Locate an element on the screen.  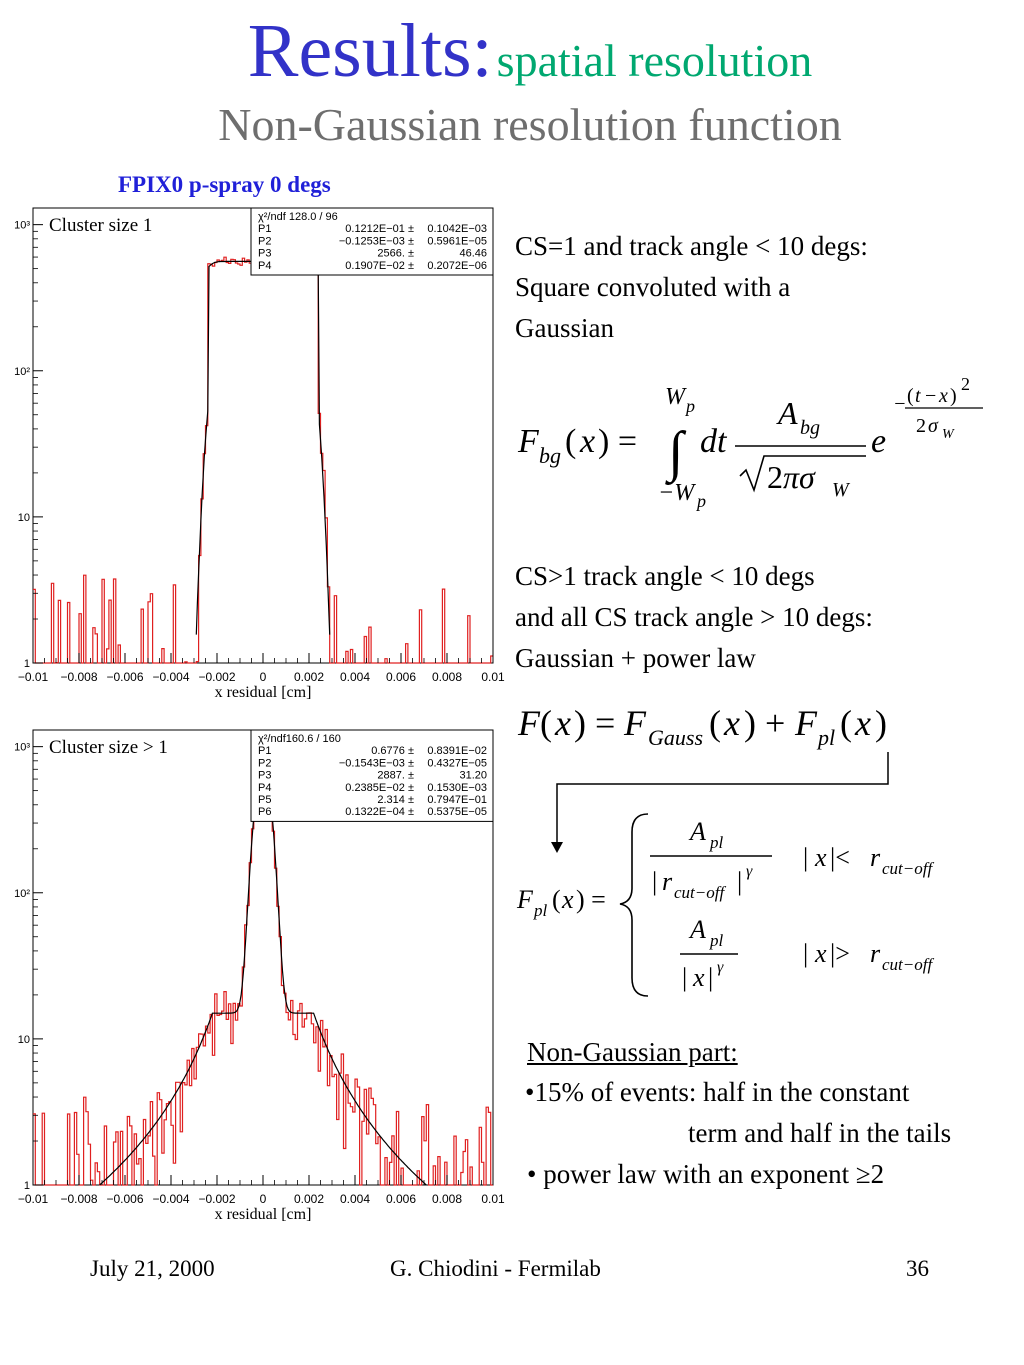
fit-param-name: P2 is located at coordinates (264, 241).